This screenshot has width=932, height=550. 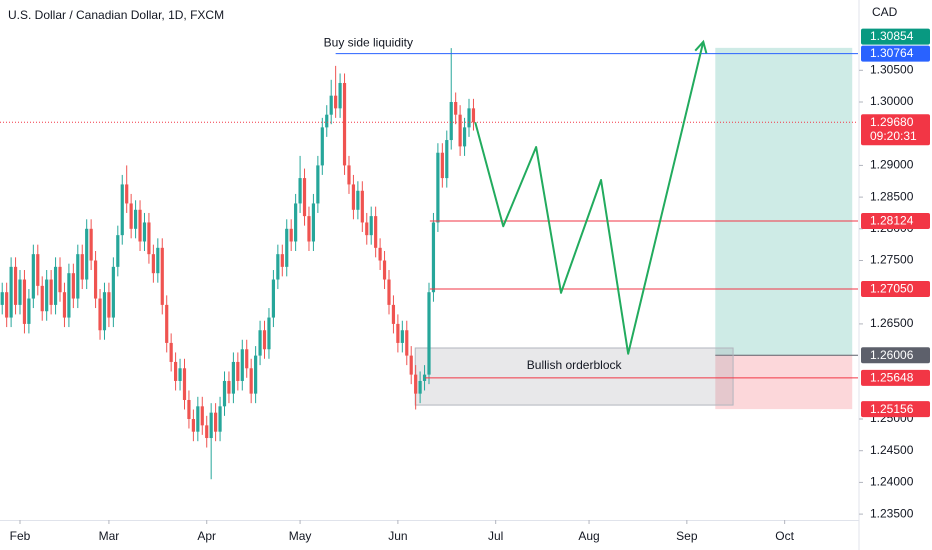 I want to click on x-tick-label: Jul, so click(x=495, y=536).